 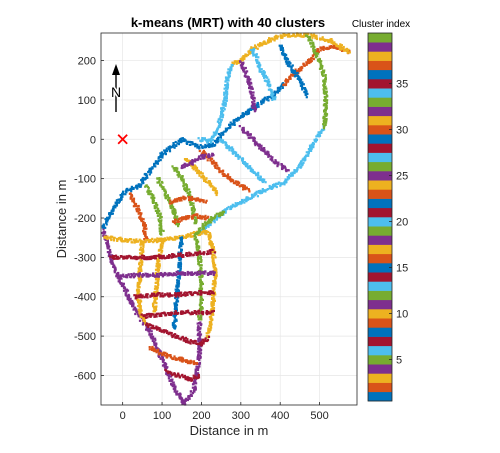 I want to click on colorbar-tick-label: 35, so click(x=402, y=85).